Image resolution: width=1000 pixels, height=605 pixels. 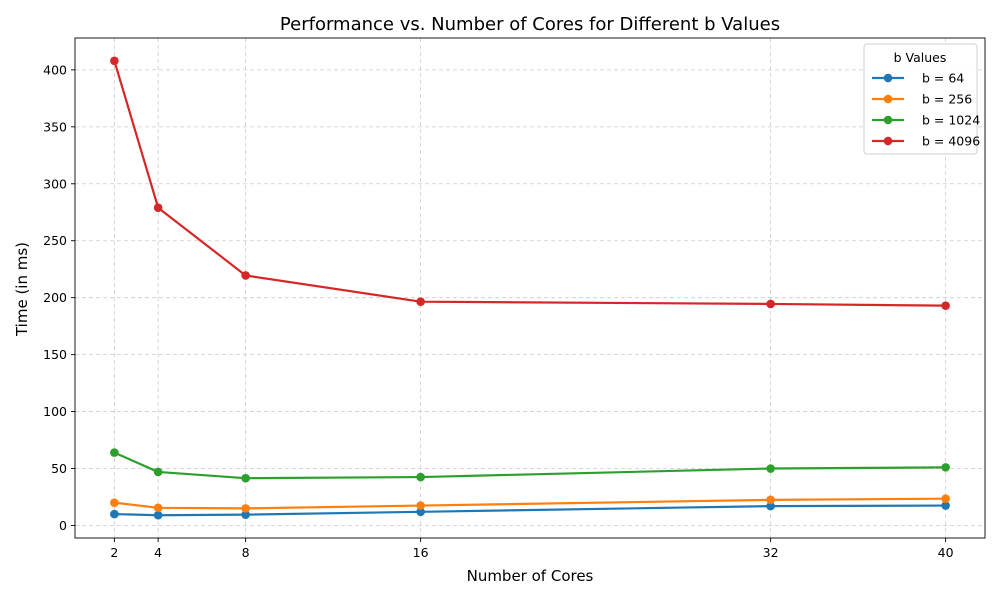 I want to click on y-tick-label: 0, so click(x=63, y=525).